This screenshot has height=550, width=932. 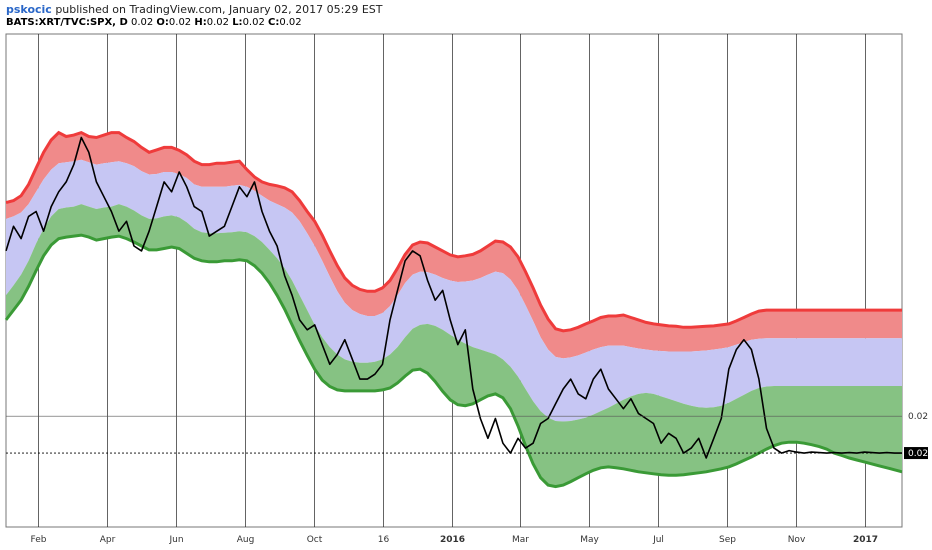 What do you see at coordinates (797, 540) in the screenshot?
I see `x-tick-label: Nov` at bounding box center [797, 540].